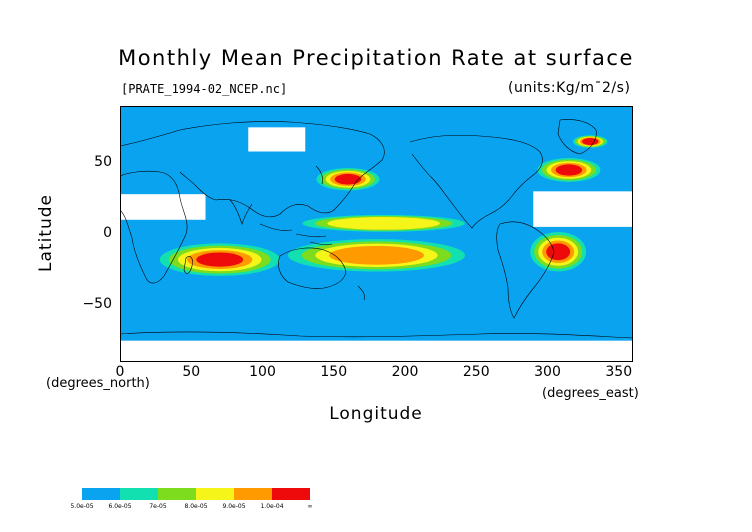 This screenshot has width=752, height=532. What do you see at coordinates (319, 175) in the screenshot?
I see `coast-japan` at bounding box center [319, 175].